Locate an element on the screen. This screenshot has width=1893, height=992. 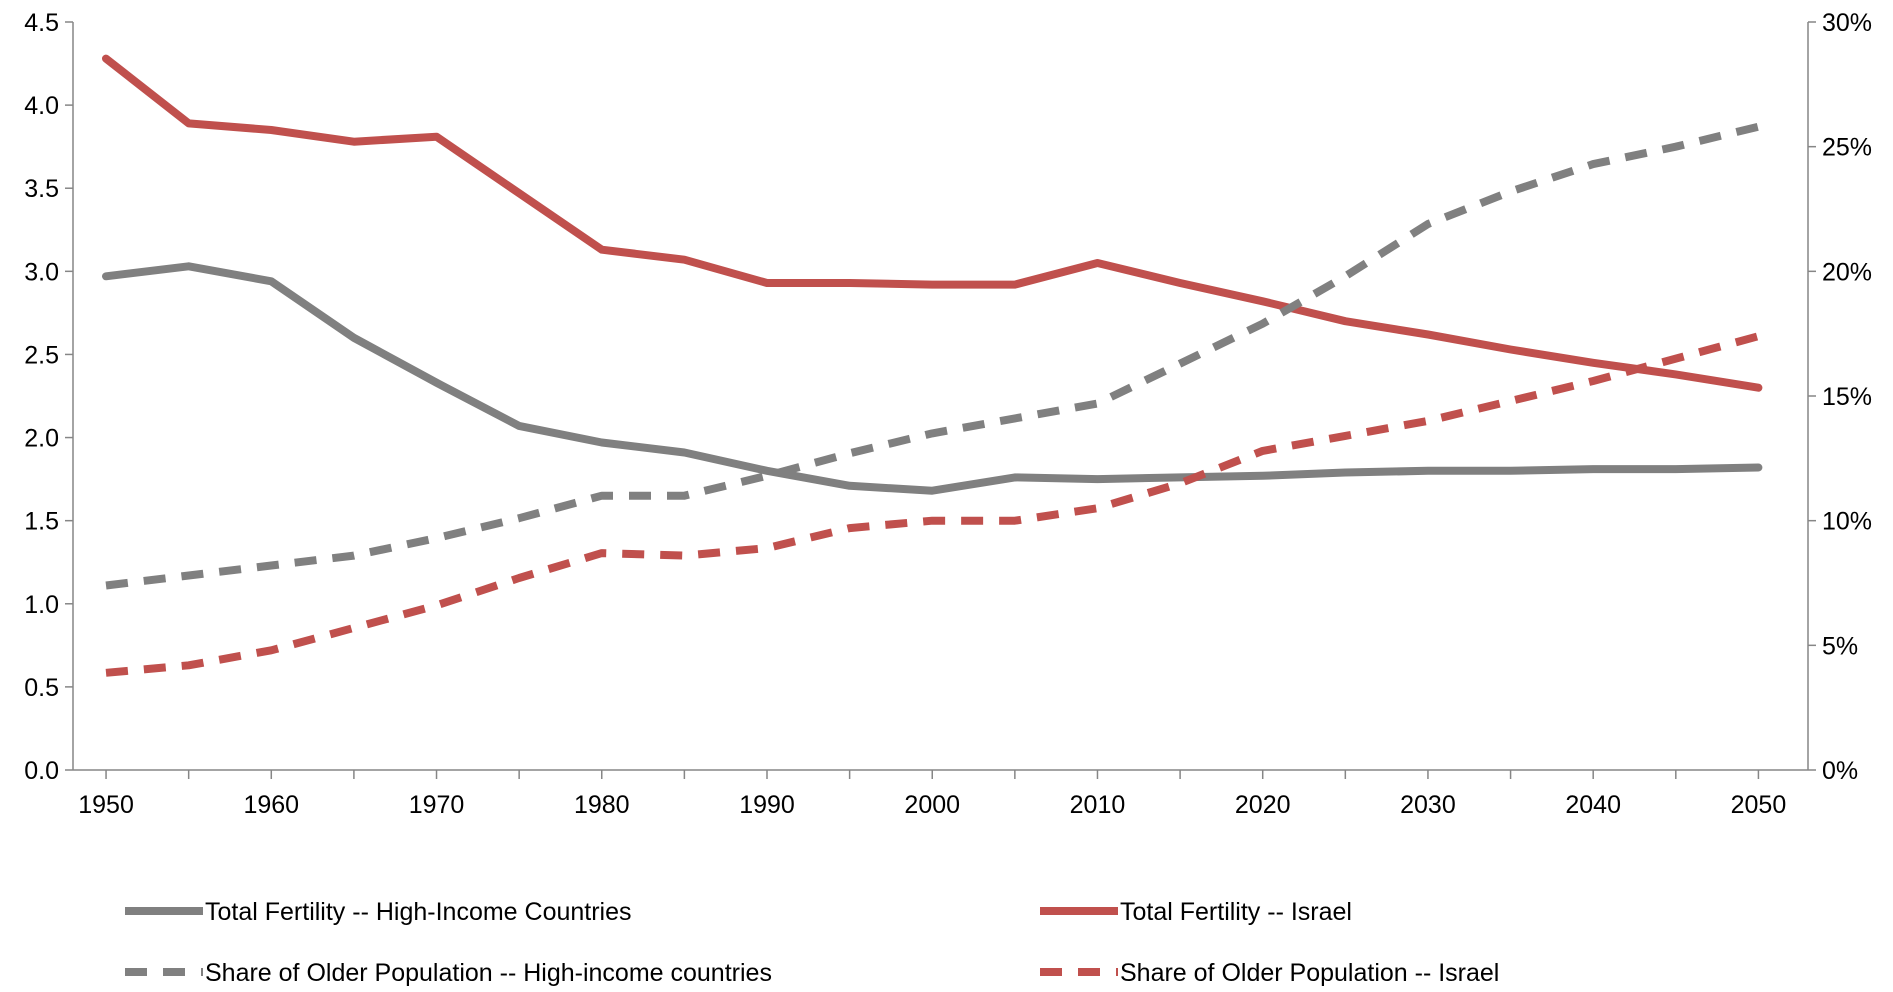
x-tick-label: 1960 is located at coordinates (271, 805).